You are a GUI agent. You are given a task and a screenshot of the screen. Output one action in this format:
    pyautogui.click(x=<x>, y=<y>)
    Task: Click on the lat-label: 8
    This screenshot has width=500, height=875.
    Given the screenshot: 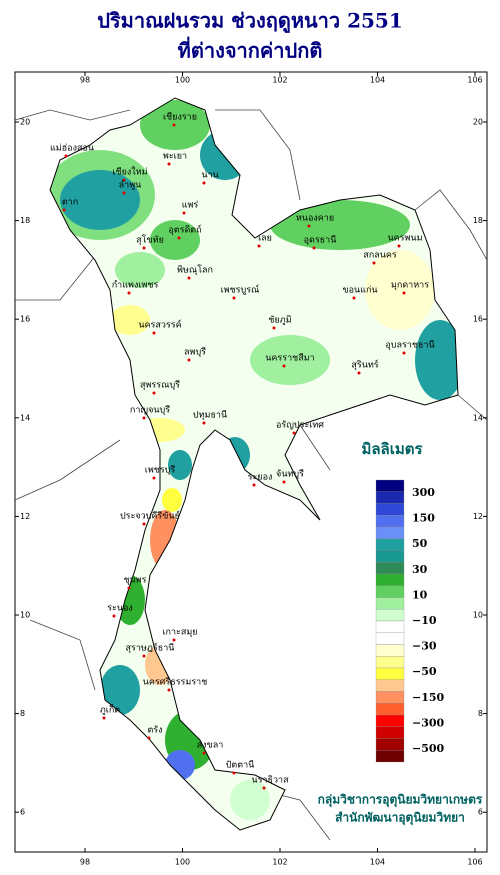 What is the action you would take?
    pyautogui.click(x=480, y=713)
    